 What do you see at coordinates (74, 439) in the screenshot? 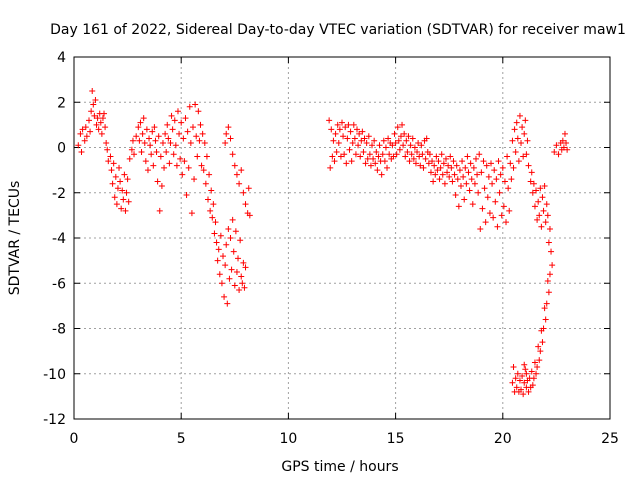
I see `x-tick-label: 0` at bounding box center [74, 439].